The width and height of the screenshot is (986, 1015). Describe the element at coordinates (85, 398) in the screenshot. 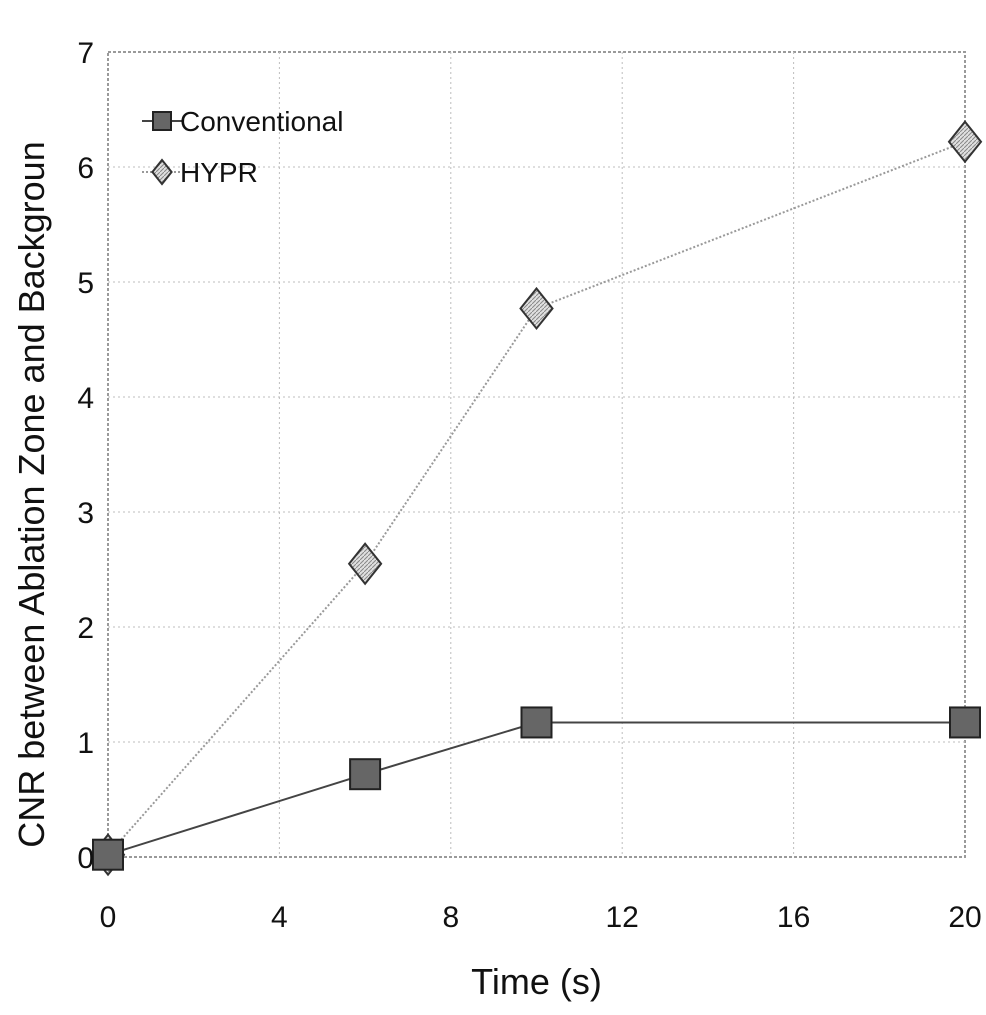

I see `y-tick-label: 4` at that location.